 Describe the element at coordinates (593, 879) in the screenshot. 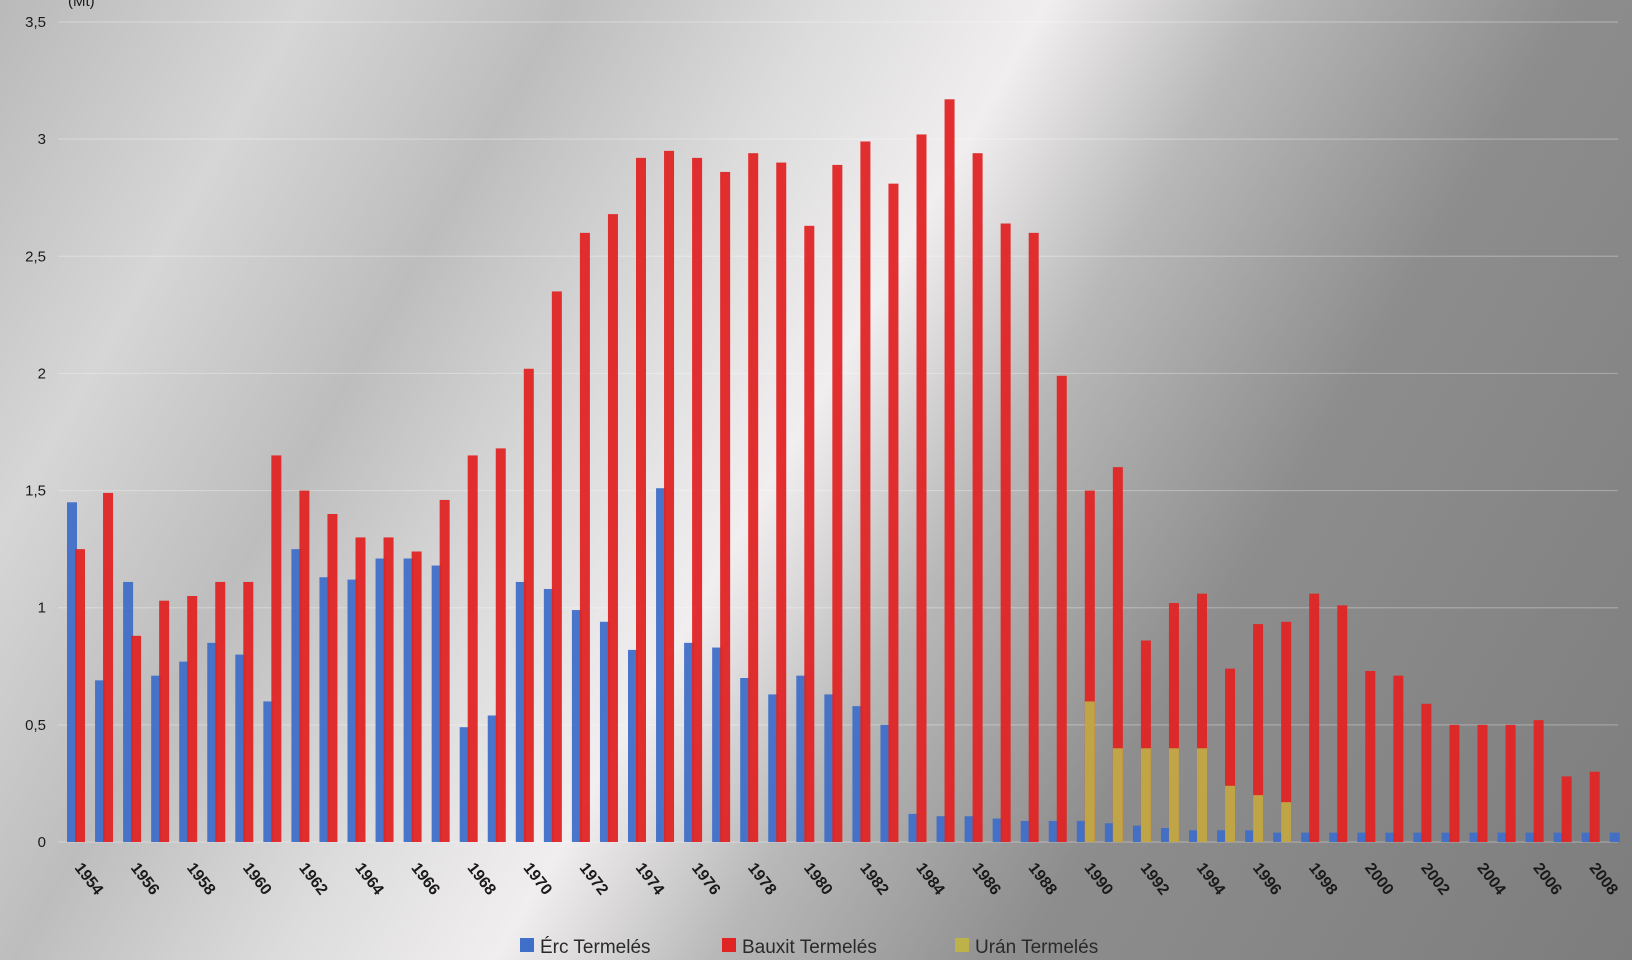

I see `x-tick-label: 1972` at that location.